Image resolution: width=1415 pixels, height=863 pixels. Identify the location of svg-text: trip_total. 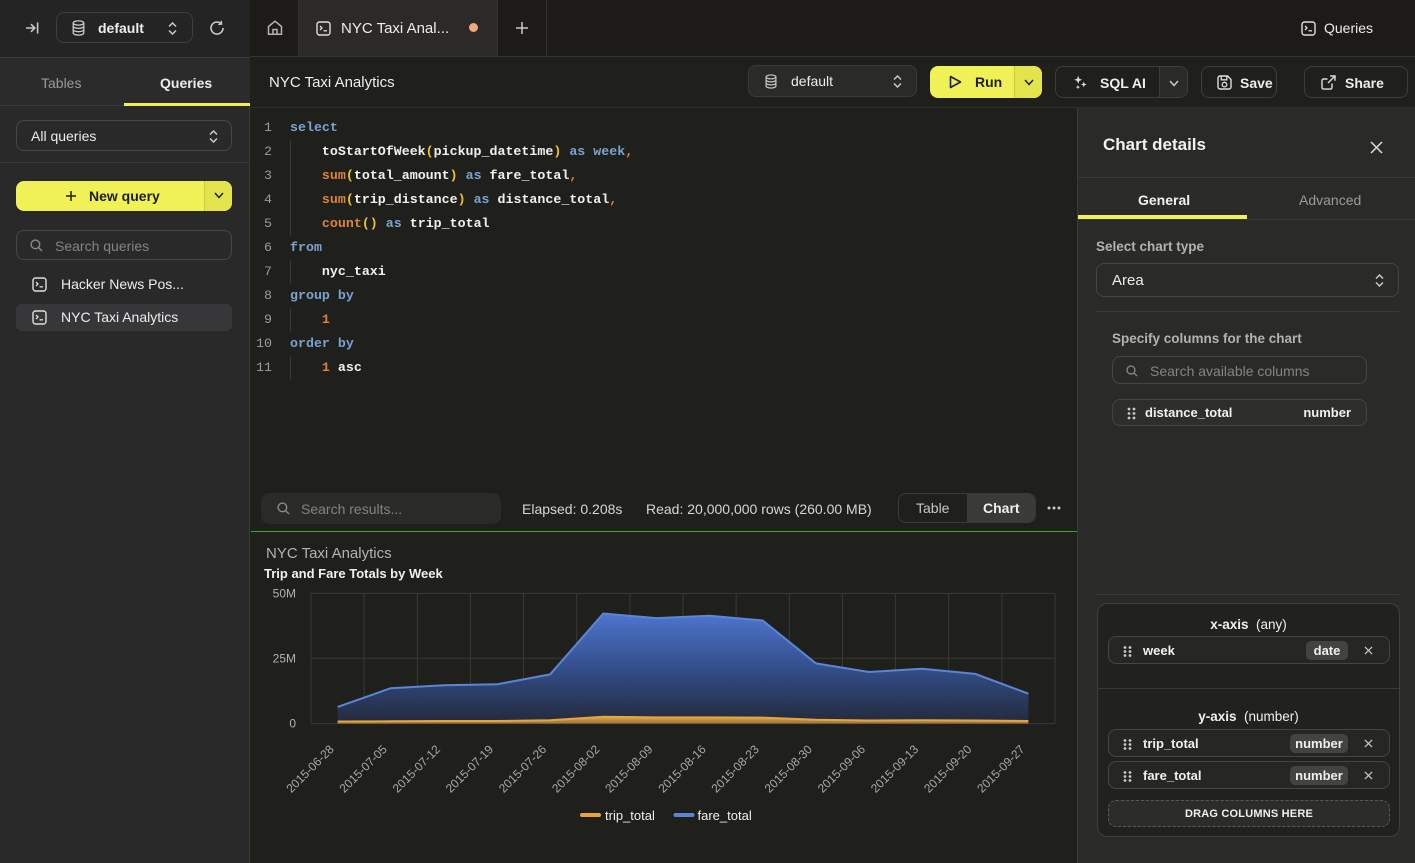
(630, 815).